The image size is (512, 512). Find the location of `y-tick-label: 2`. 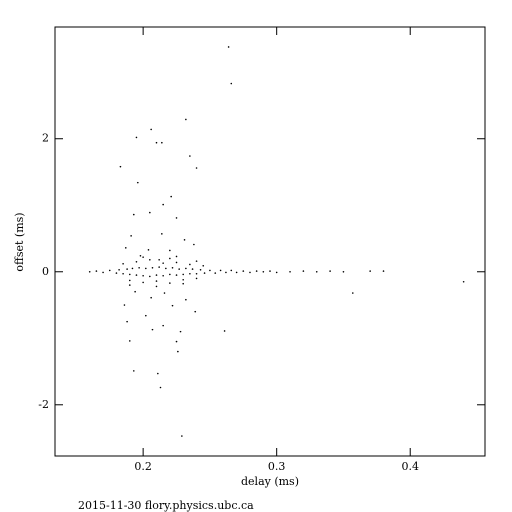

y-tick-label: 2 is located at coordinates (45, 138).